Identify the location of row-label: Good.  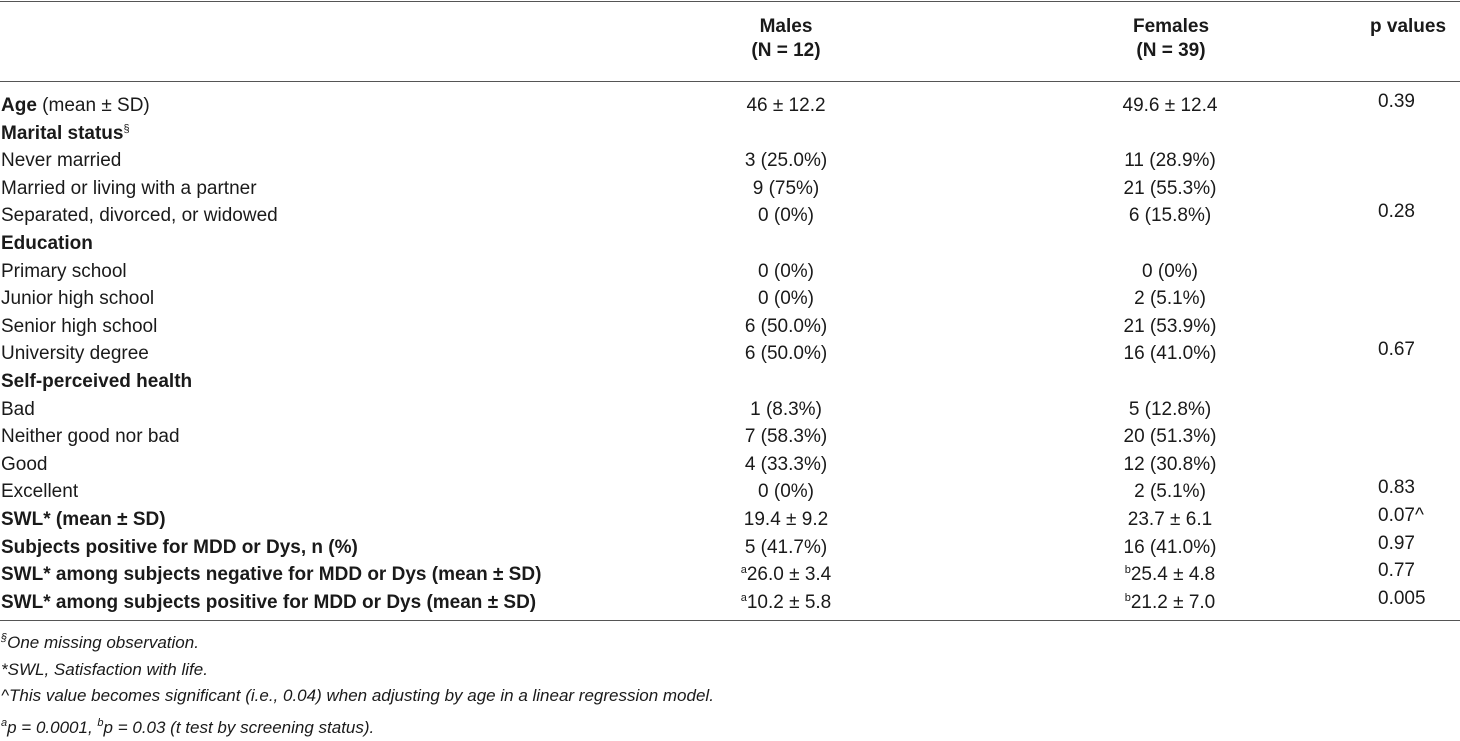
(24, 463).